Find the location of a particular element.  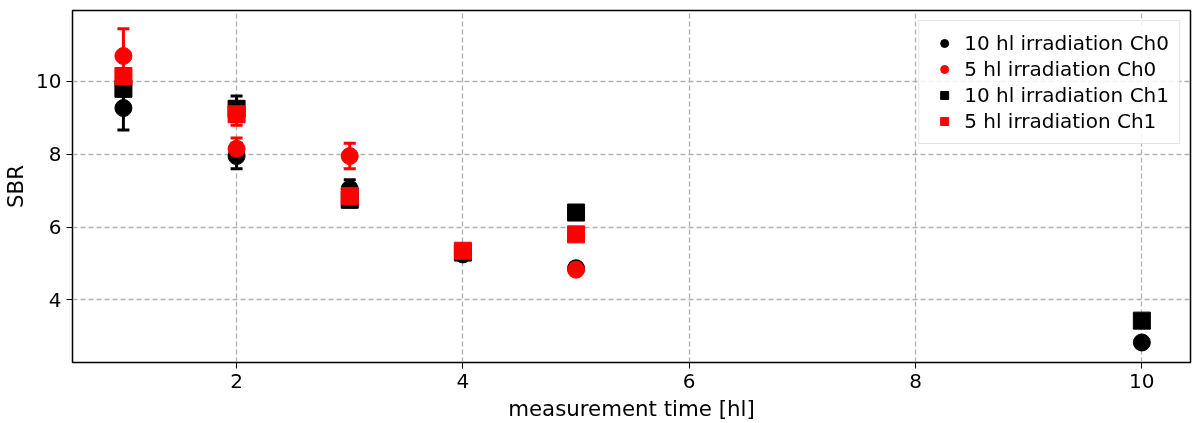

legend-label: 5 hl irradiation Ch1 is located at coordinates (1060, 121).